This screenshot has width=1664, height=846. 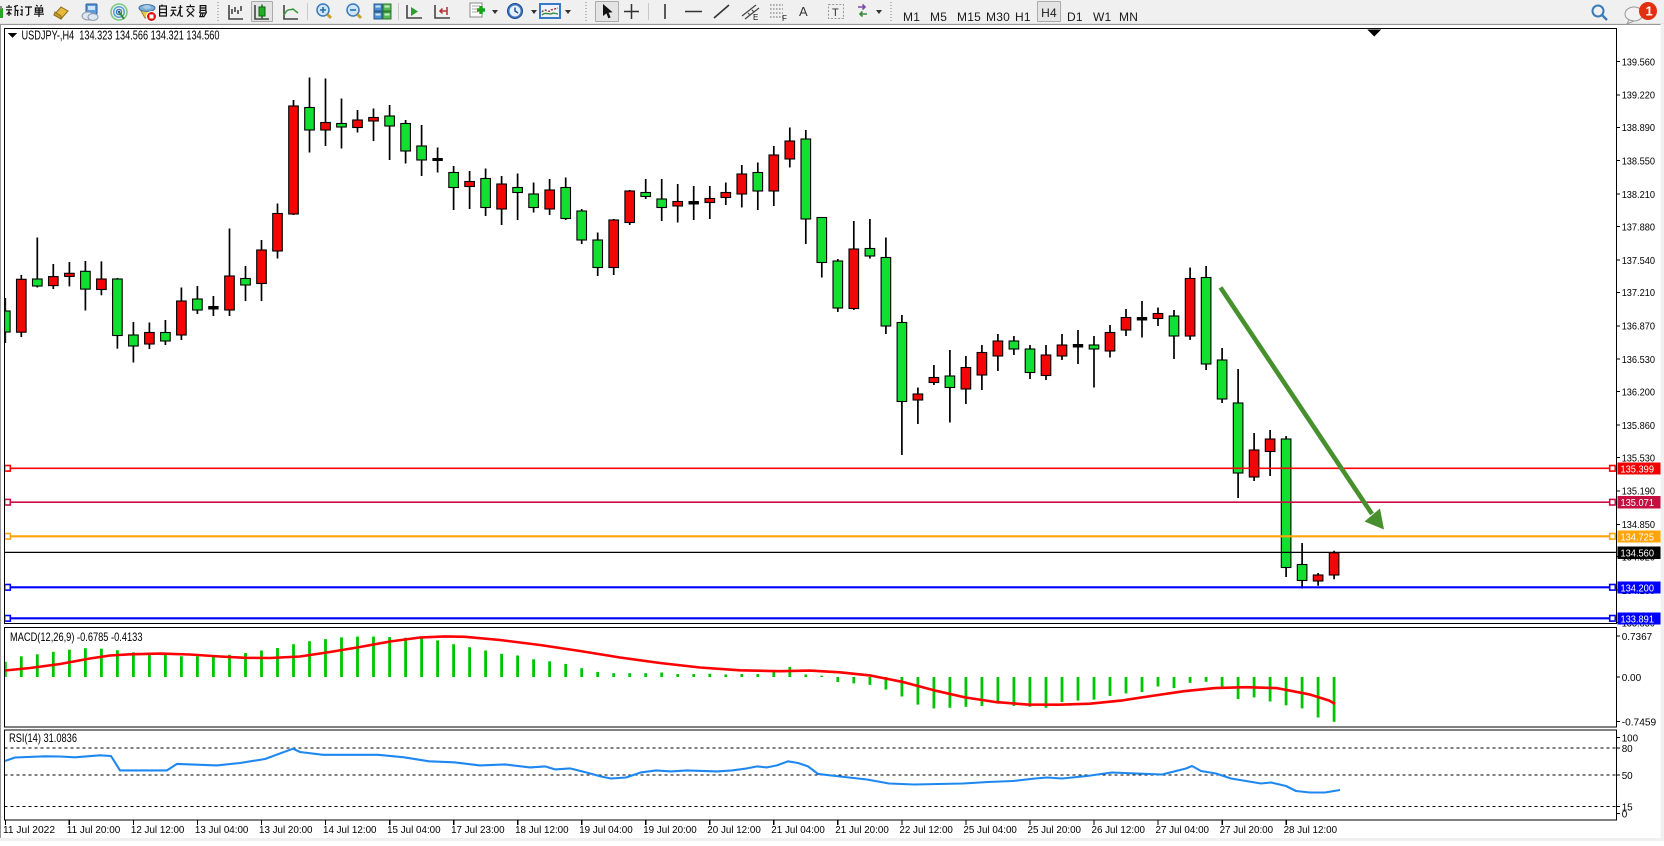 I want to click on svg-text: RSI(14) 31.0836, so click(x=43, y=738).